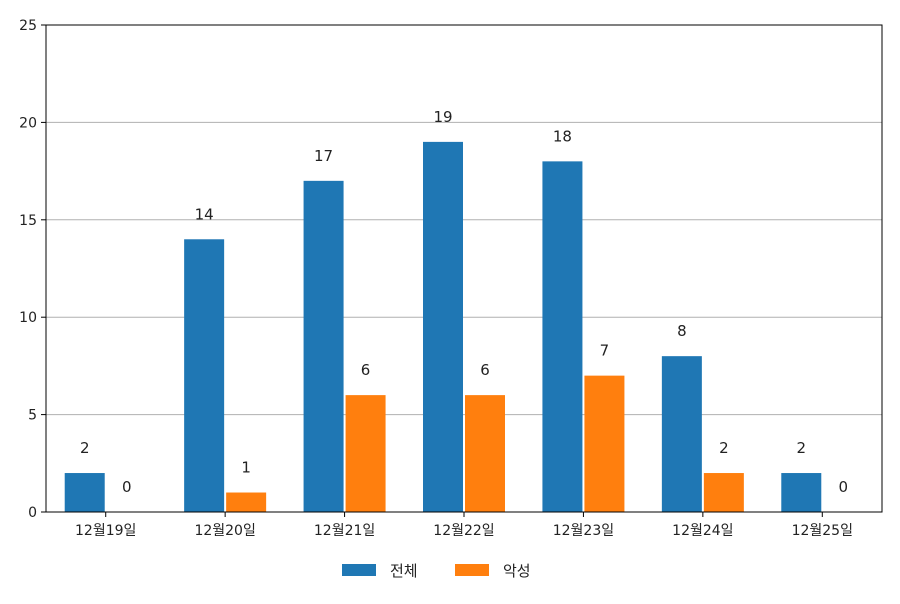 The image size is (900, 604). I want to click on bar-악성-12월20일, so click(246, 502).